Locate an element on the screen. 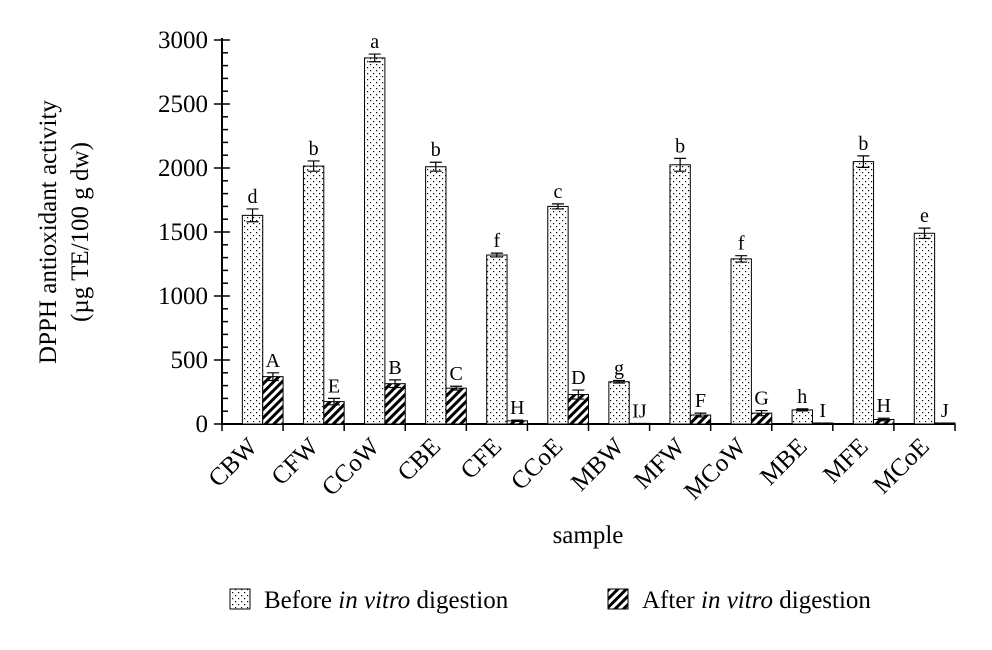 This screenshot has height=650, width=992. legend-label-before: Before in vitro digestion is located at coordinates (386, 600).